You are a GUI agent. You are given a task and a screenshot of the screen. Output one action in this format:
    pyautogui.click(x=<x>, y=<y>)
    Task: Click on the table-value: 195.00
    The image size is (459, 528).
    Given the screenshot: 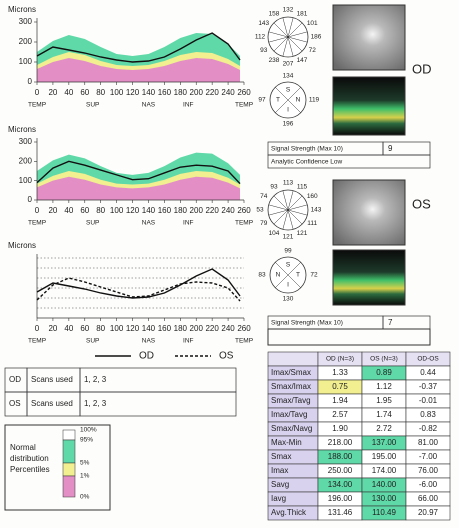 What is the action you would take?
    pyautogui.click(x=384, y=456)
    